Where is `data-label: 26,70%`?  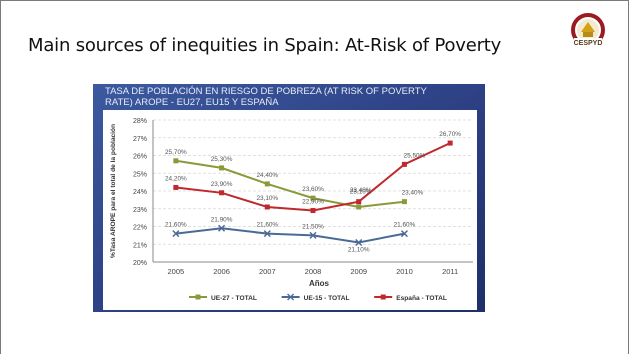 data-label: 26,70% is located at coordinates (450, 134).